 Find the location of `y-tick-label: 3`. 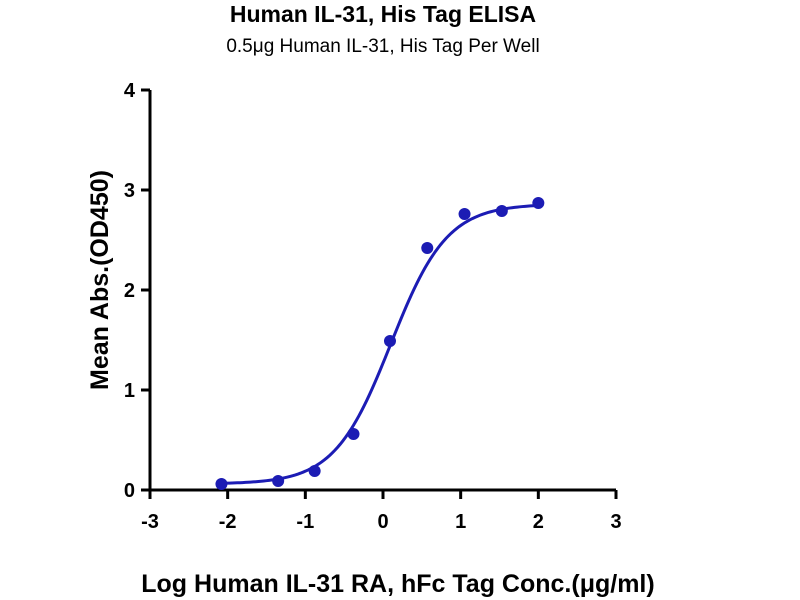

y-tick-label: 3 is located at coordinates (129, 191).